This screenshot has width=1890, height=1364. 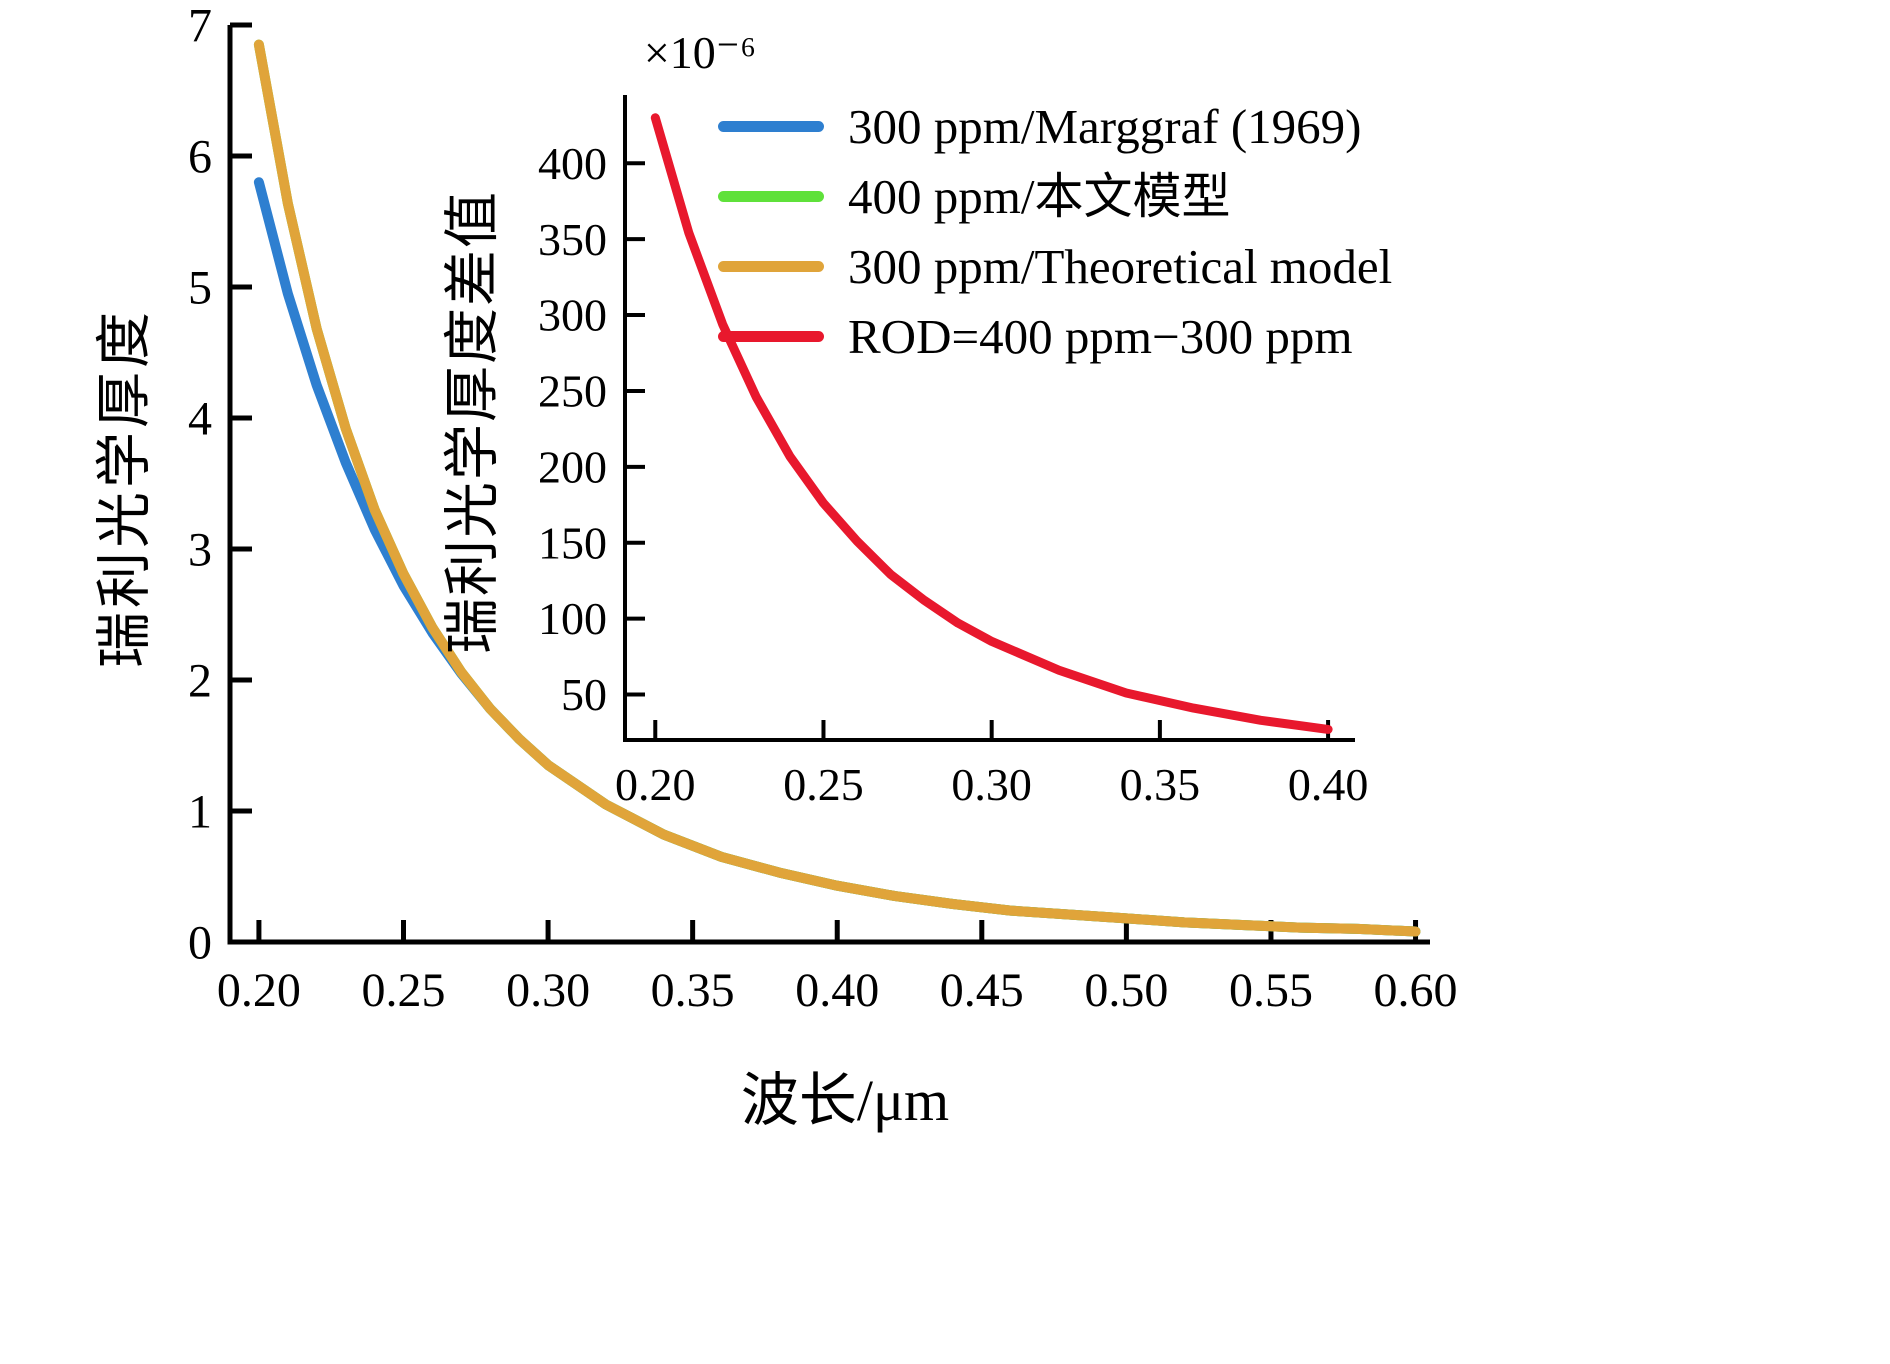 I want to click on inset-axis-multiplier-label: ×10⁻⁶, so click(x=700, y=52).